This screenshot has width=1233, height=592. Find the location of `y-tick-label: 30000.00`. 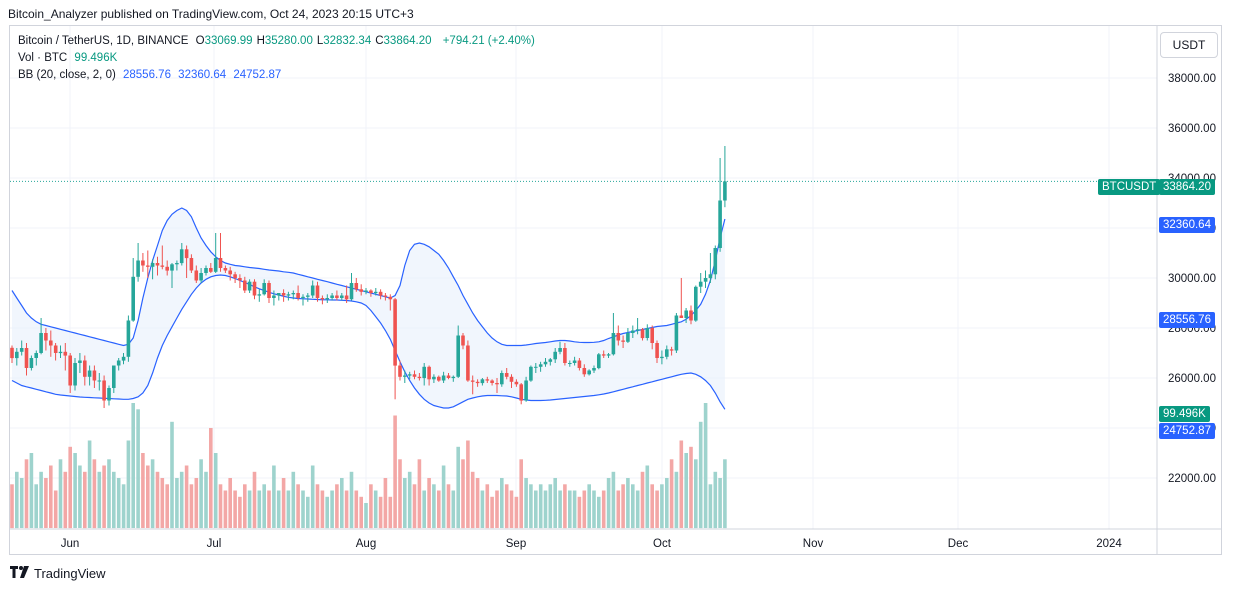

y-tick-label: 30000.00 is located at coordinates (1192, 279).